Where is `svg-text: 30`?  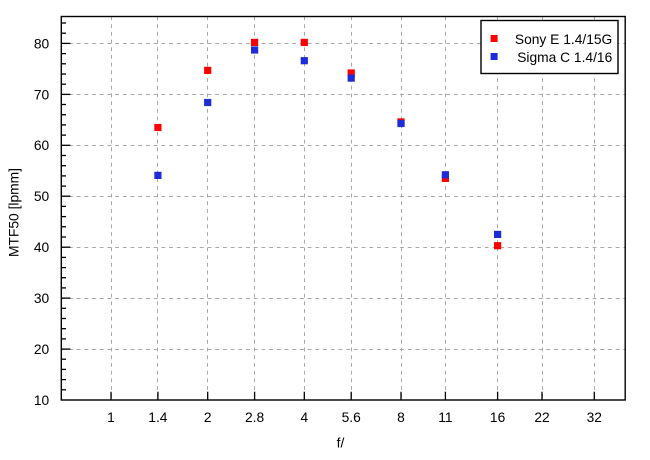 svg-text: 30 is located at coordinates (42, 298).